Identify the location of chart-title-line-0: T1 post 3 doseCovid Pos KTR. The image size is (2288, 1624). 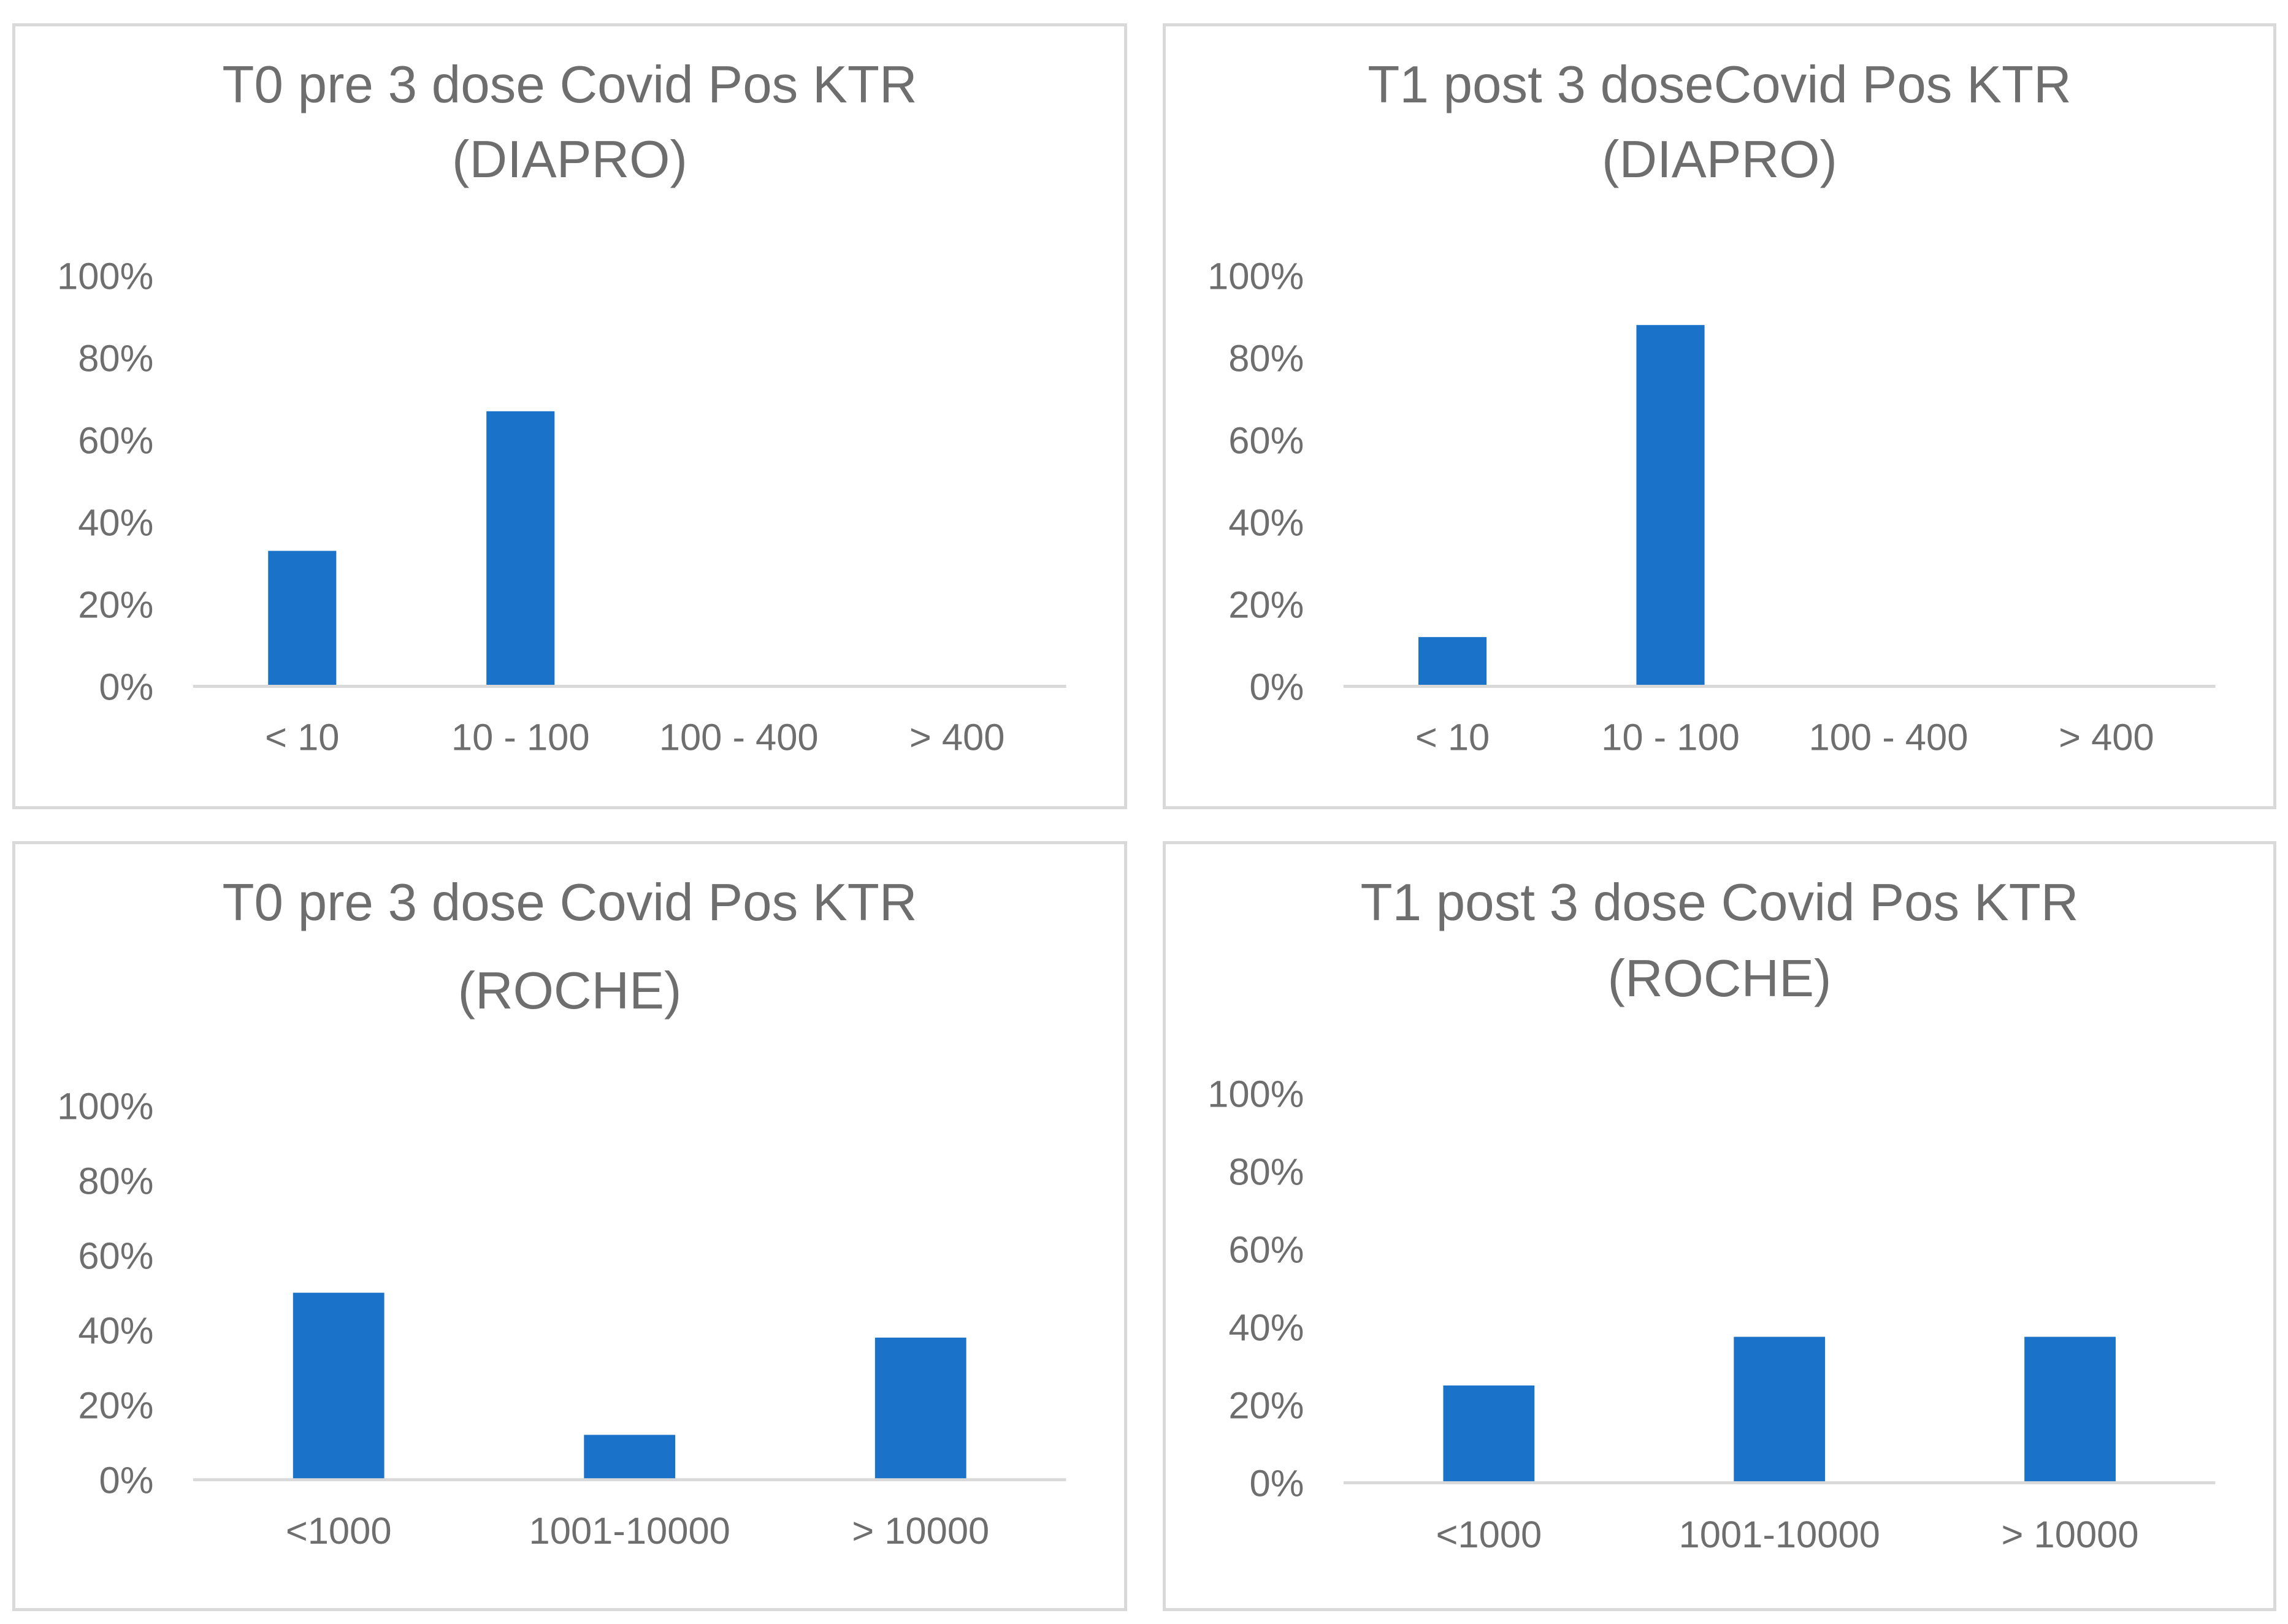
(1720, 85).